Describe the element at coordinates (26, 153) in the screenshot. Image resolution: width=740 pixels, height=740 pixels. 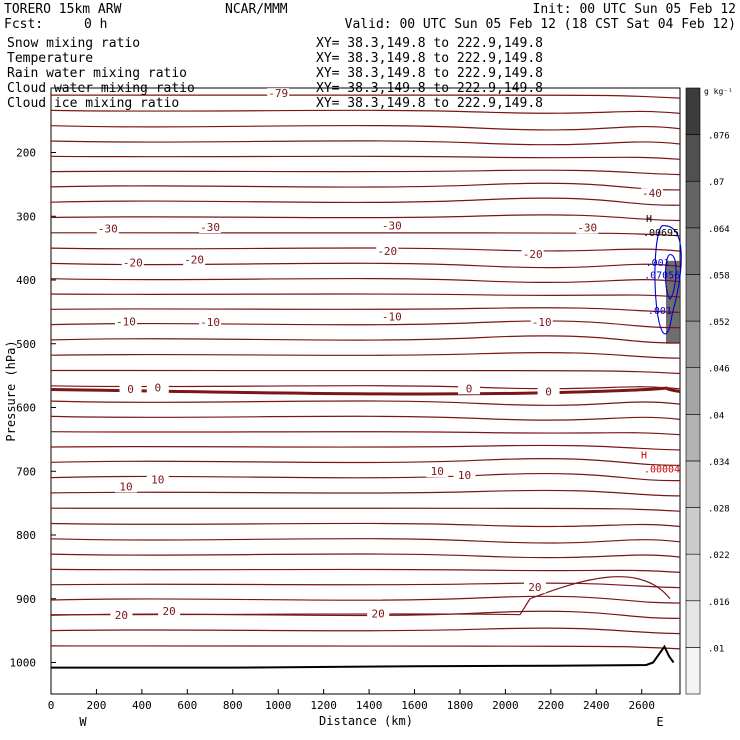
I see `y-tick-label: 200` at that location.